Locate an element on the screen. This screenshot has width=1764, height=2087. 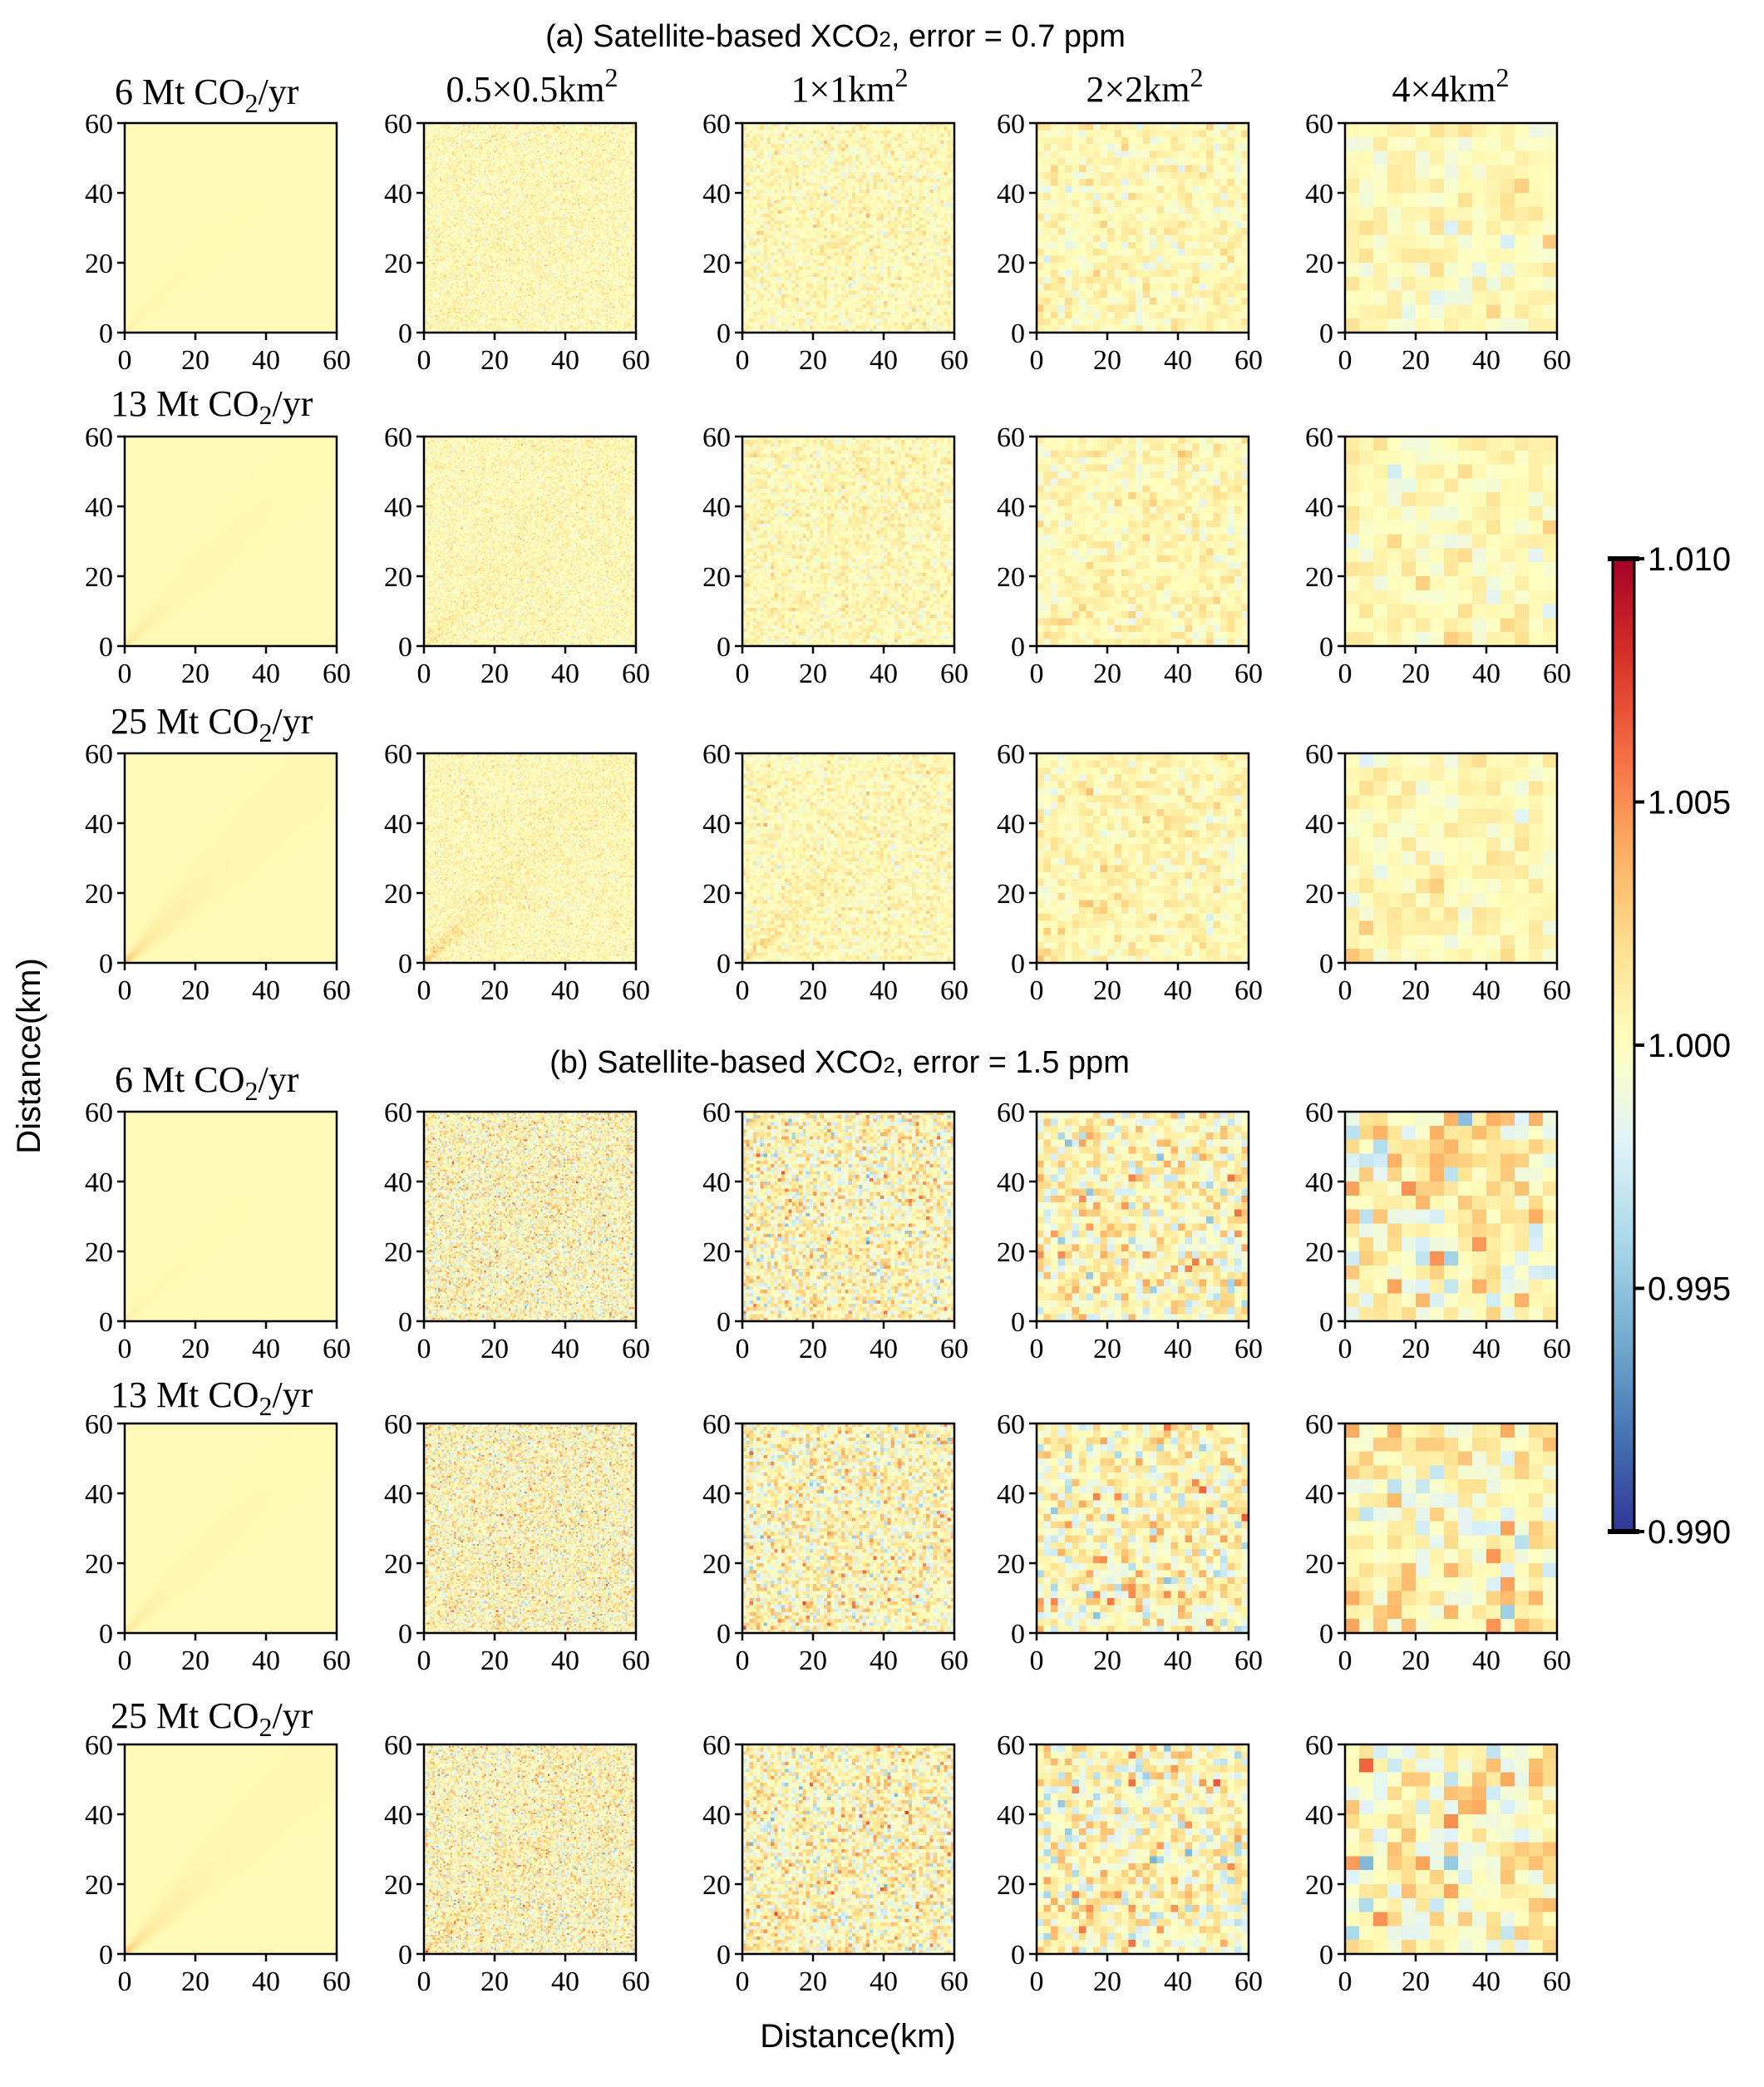
row-label: 6 Mt CO2/yr is located at coordinates (207, 95).